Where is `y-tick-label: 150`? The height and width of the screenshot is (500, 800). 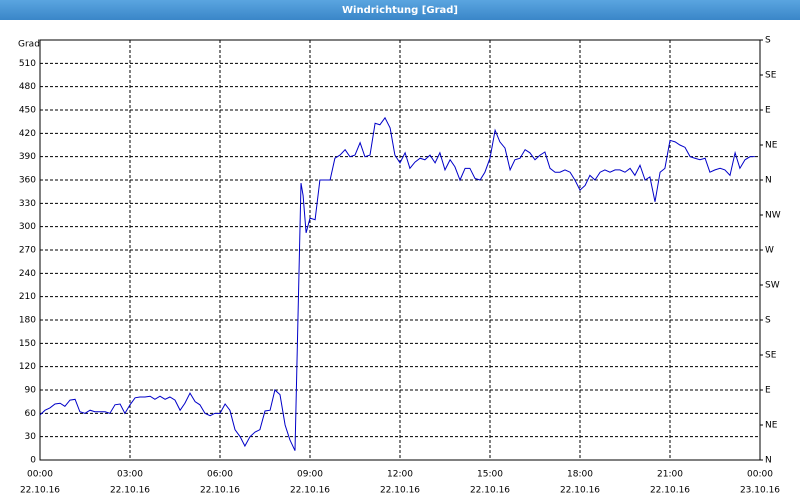
y-tick-label: 150 is located at coordinates (27, 344).